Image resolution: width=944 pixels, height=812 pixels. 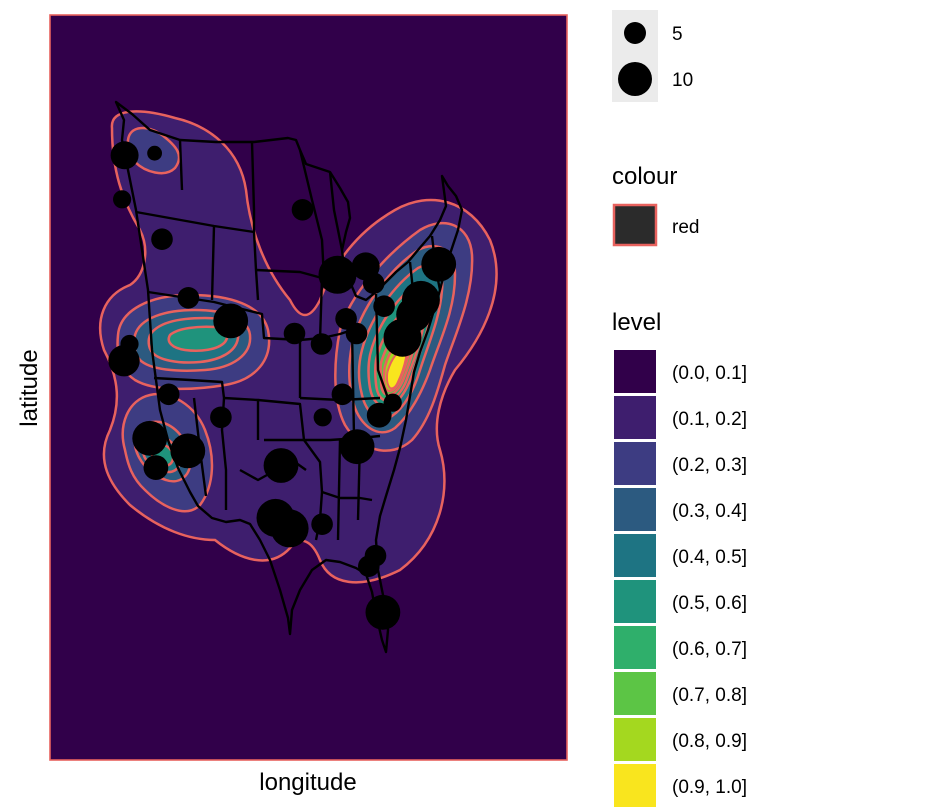 What do you see at coordinates (682, 80) in the screenshot?
I see `size-legend-label-10: 10` at bounding box center [682, 80].